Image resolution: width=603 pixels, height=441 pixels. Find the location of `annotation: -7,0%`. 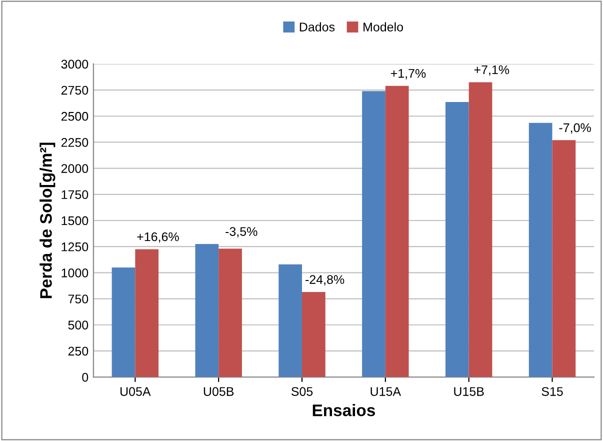

annotation: -7,0% is located at coordinates (575, 128).